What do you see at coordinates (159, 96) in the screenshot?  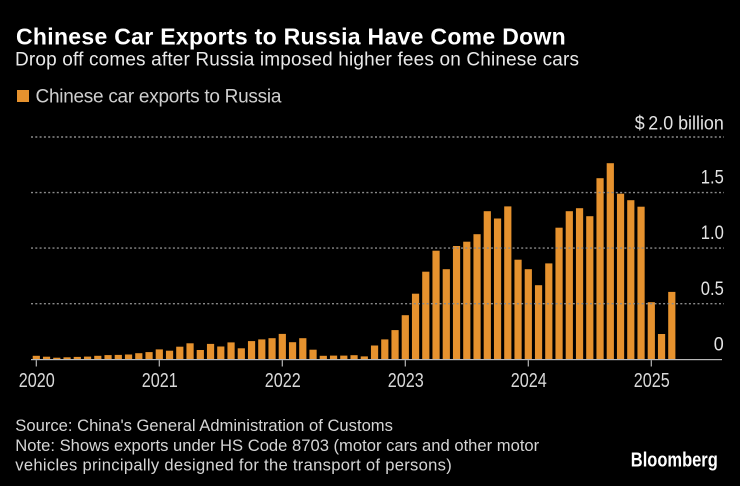 I see `svg-text: Chinese car exports to Russia` at bounding box center [159, 96].